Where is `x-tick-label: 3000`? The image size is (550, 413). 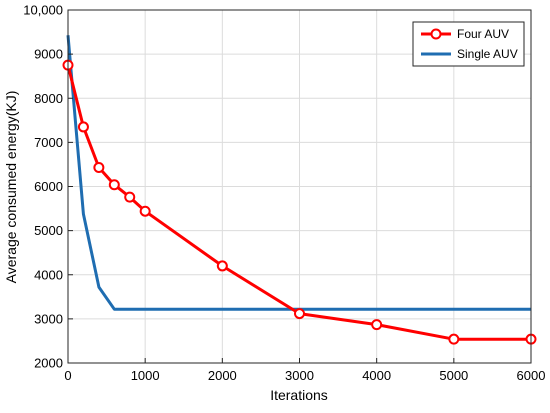 x-tick-label: 3000 is located at coordinates (299, 375).